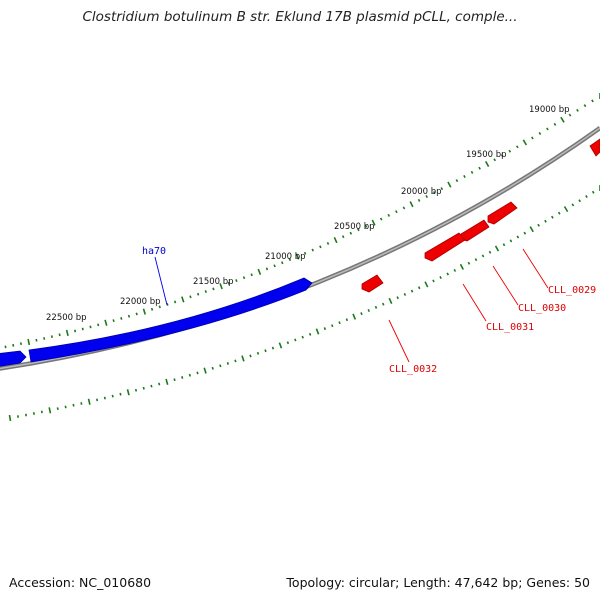 This screenshot has height=600, width=600. What do you see at coordinates (140, 302) in the screenshot?
I see `bp-label-22000: 22000 bp` at bounding box center [140, 302].